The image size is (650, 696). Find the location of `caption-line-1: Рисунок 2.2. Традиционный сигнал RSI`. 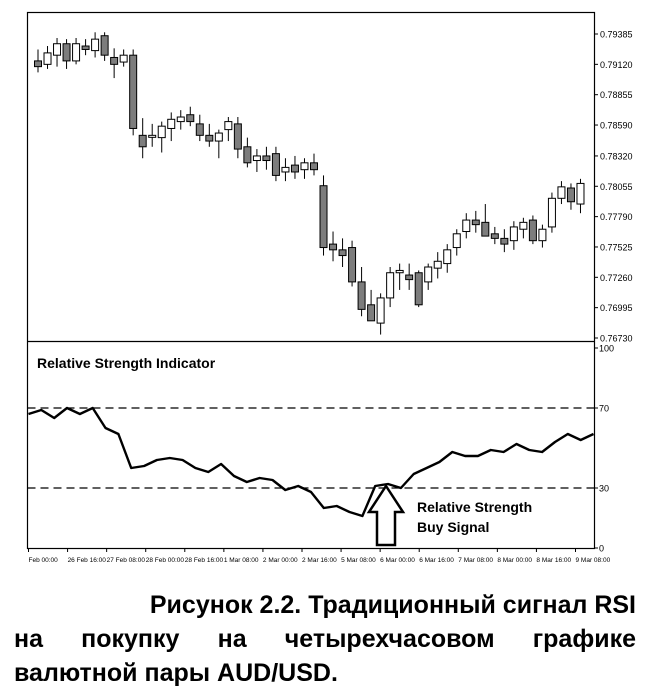

caption-line-1: Рисунок 2.2. Традиционный сигнал RSI is located at coordinates (392, 605).